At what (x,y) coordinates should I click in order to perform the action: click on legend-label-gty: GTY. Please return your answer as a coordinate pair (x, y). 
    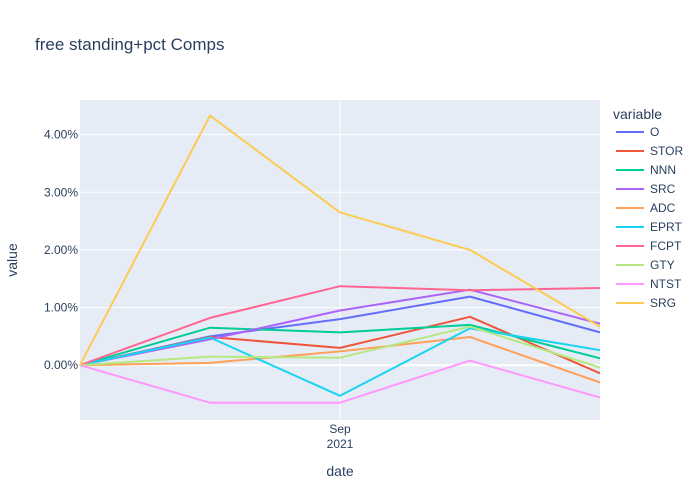
    Looking at the image, I should click on (662, 265).